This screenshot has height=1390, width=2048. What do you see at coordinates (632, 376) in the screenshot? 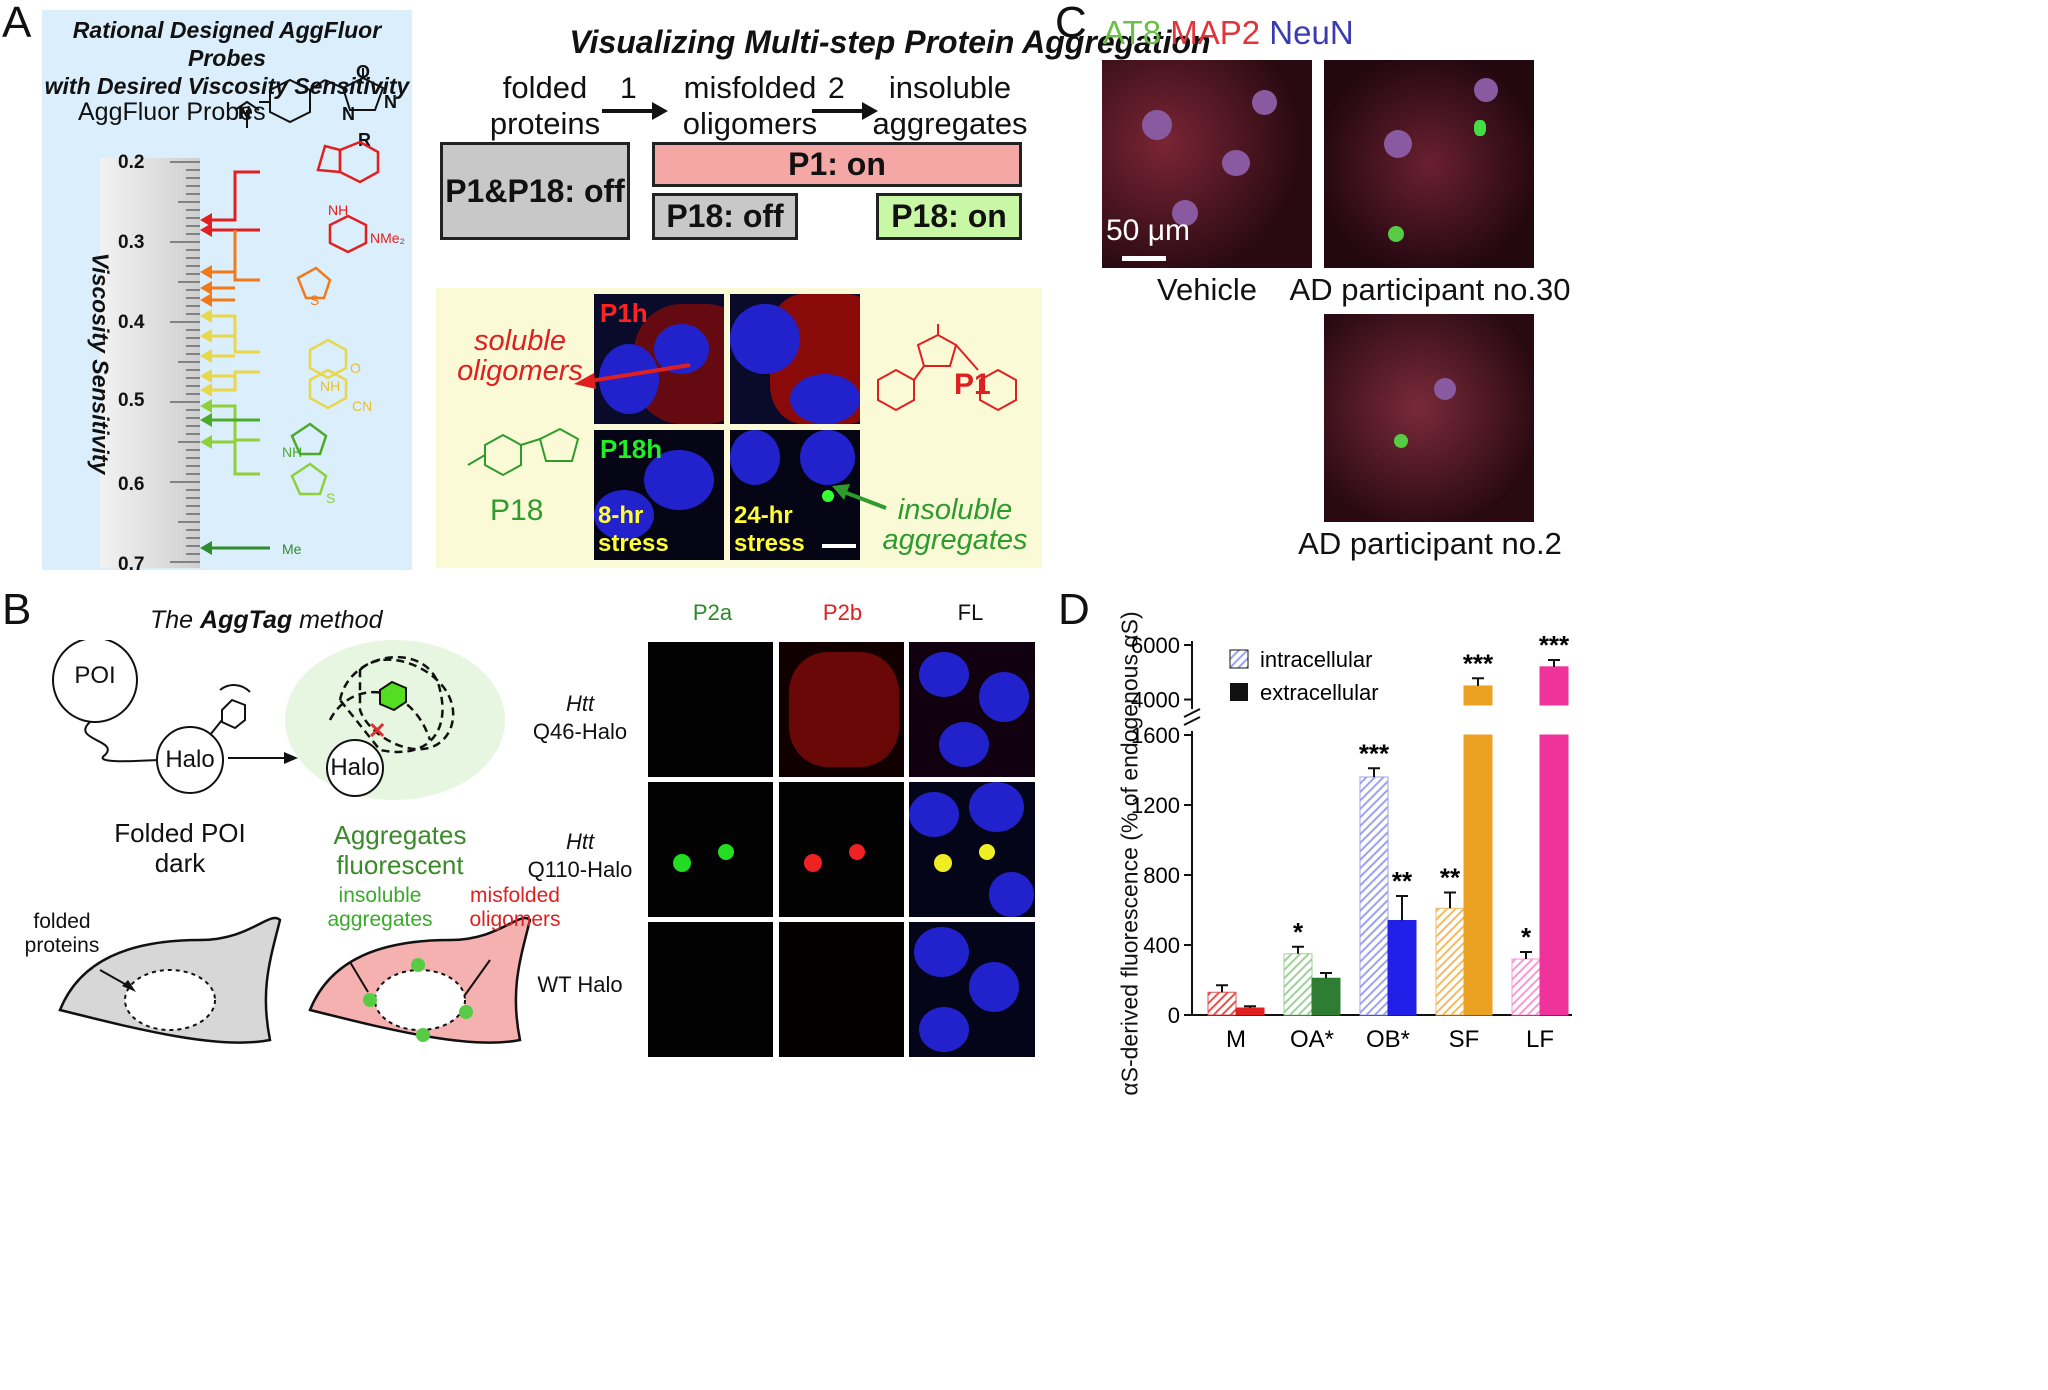
I see `soluble-arrow` at bounding box center [632, 376].